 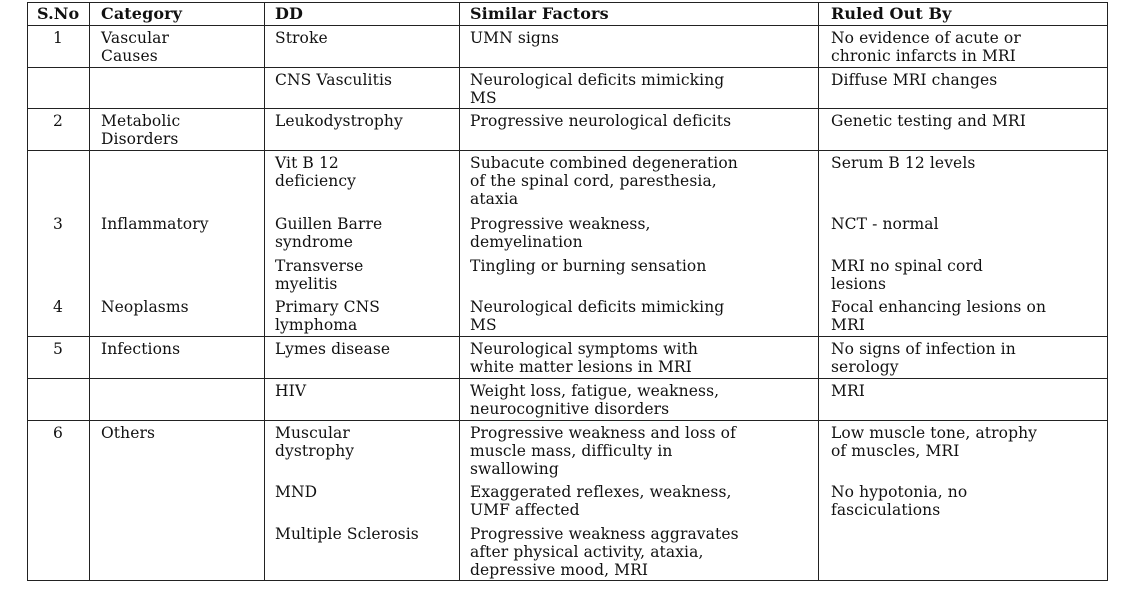 What do you see at coordinates (289, 13) in the screenshot?
I see `header-dd: DD` at bounding box center [289, 13].